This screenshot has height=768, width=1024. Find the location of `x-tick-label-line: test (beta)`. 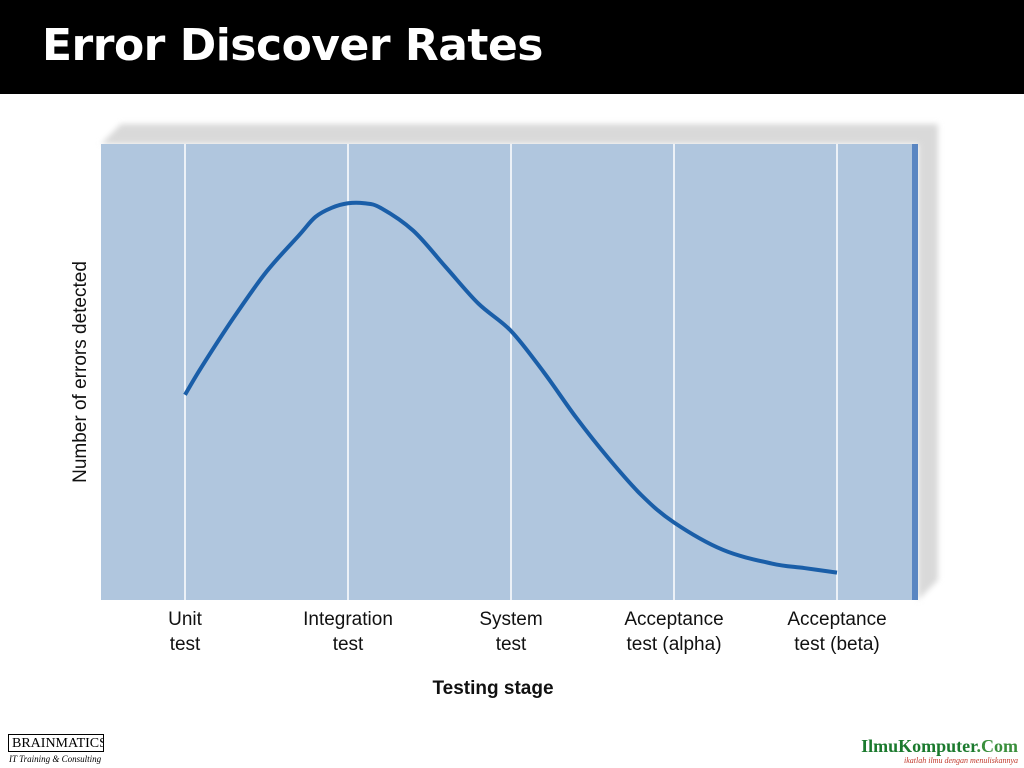

x-tick-label-line: test (beta) is located at coordinates (837, 644).